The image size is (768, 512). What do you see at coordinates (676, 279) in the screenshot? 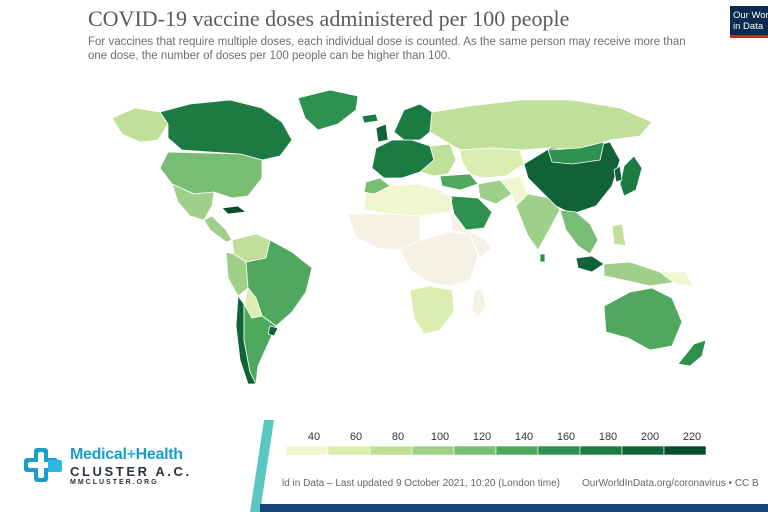
I see `region-png` at bounding box center [676, 279].